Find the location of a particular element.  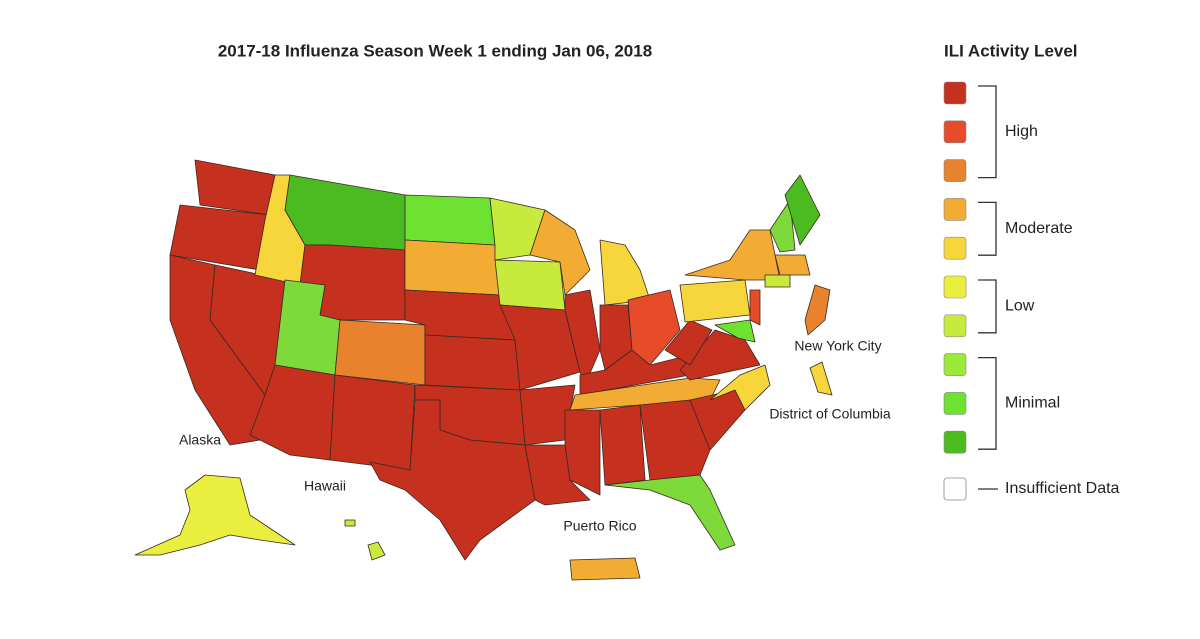

map-label: New York City is located at coordinates (837, 346).